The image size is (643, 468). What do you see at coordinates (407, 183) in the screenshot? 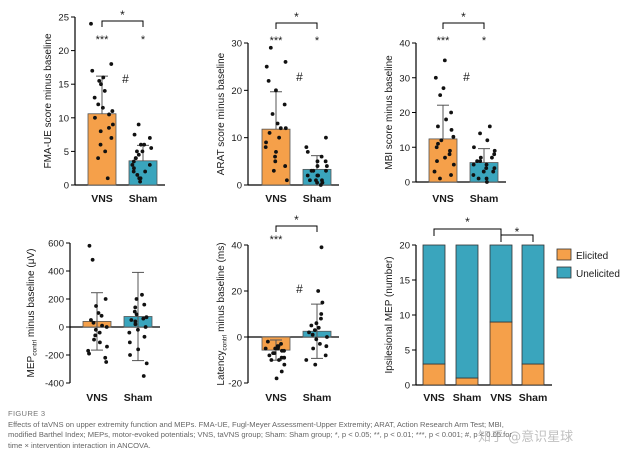
I see `y-tick-label: 0` at bounding box center [407, 183].